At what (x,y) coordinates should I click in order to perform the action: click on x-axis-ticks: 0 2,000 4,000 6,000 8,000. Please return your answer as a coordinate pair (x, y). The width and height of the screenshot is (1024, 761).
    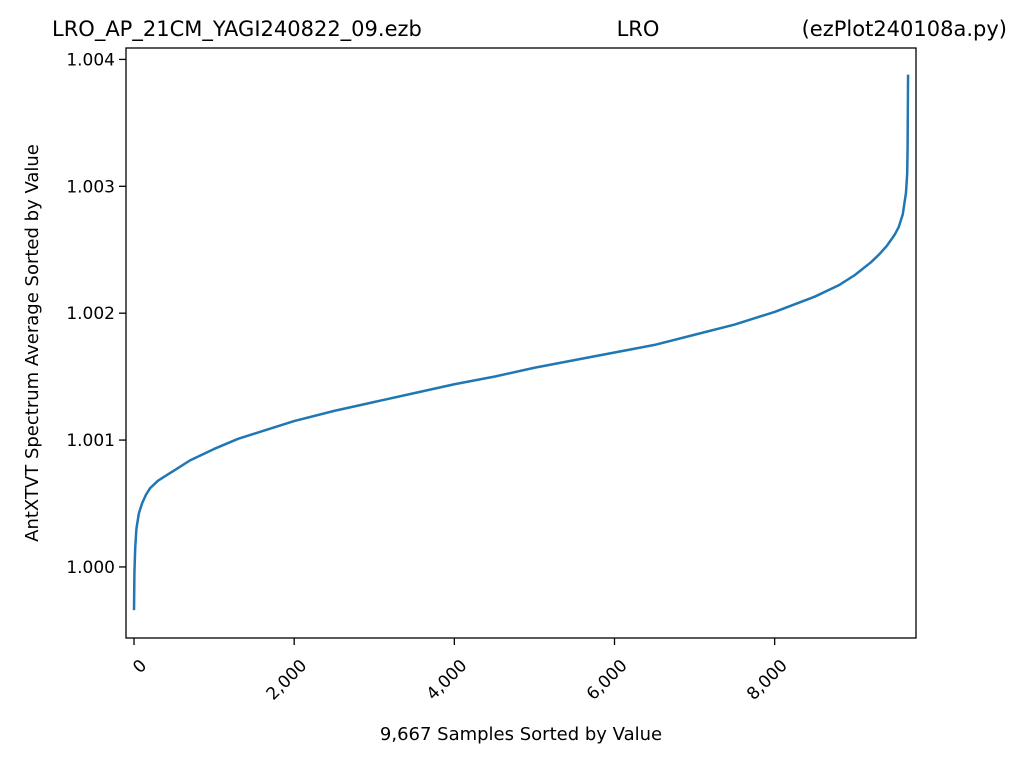
    Looking at the image, I should click on (460, 671).